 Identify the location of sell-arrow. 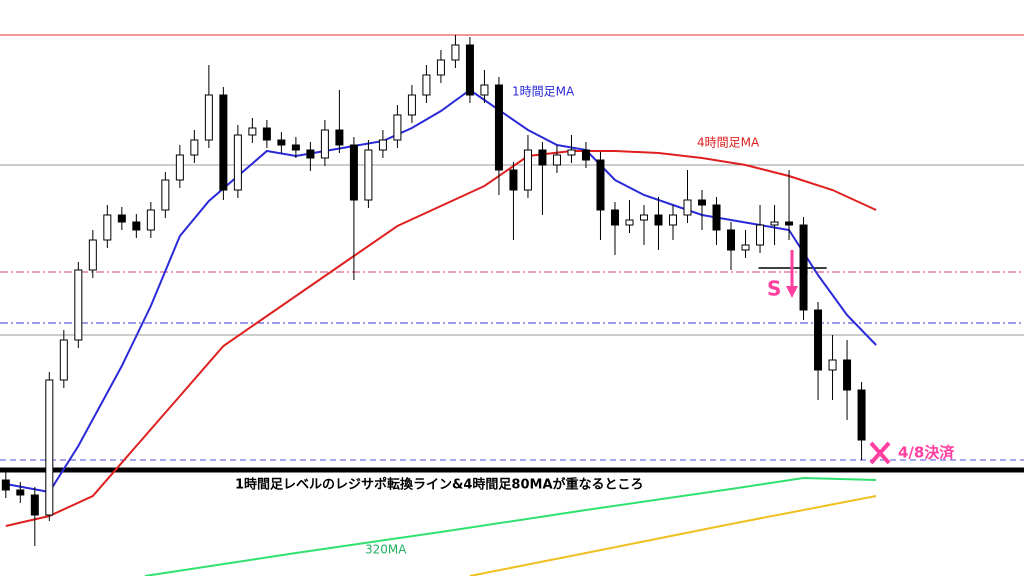
(792, 274).